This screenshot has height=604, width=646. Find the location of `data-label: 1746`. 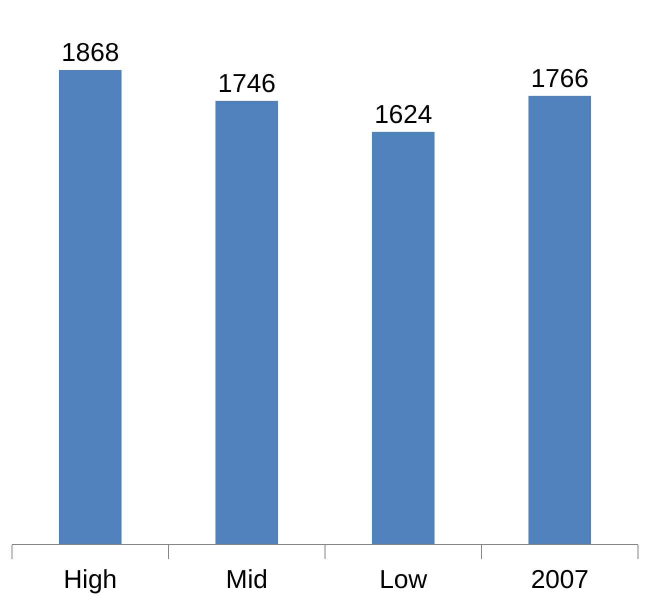

data-label: 1746 is located at coordinates (247, 83).